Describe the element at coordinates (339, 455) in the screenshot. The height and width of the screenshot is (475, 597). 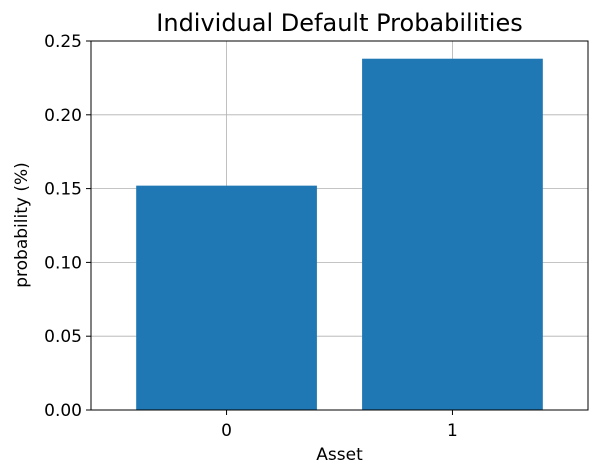
I see `x-axis-label: Asset` at that location.